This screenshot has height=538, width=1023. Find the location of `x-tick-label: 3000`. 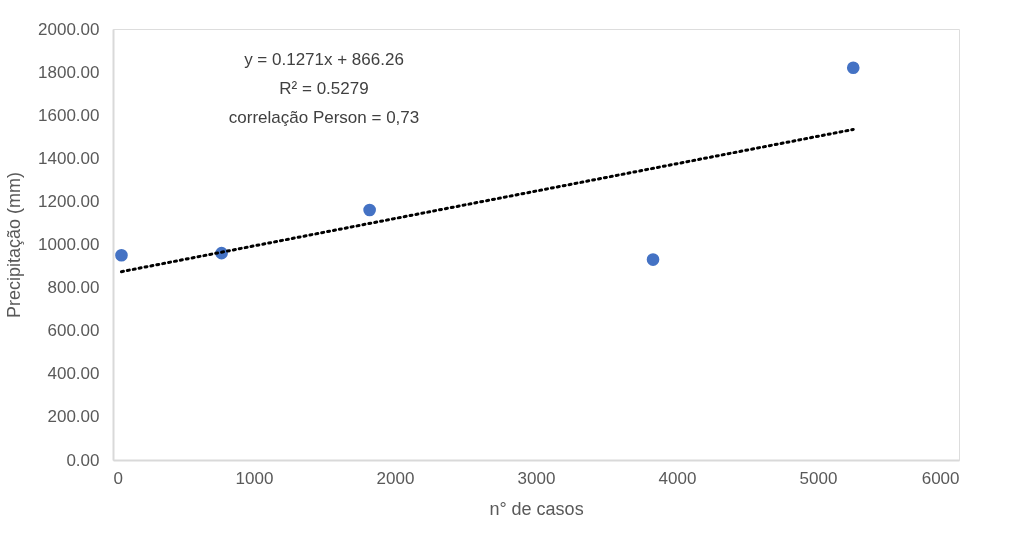

x-tick-label: 3000 is located at coordinates (536, 478).